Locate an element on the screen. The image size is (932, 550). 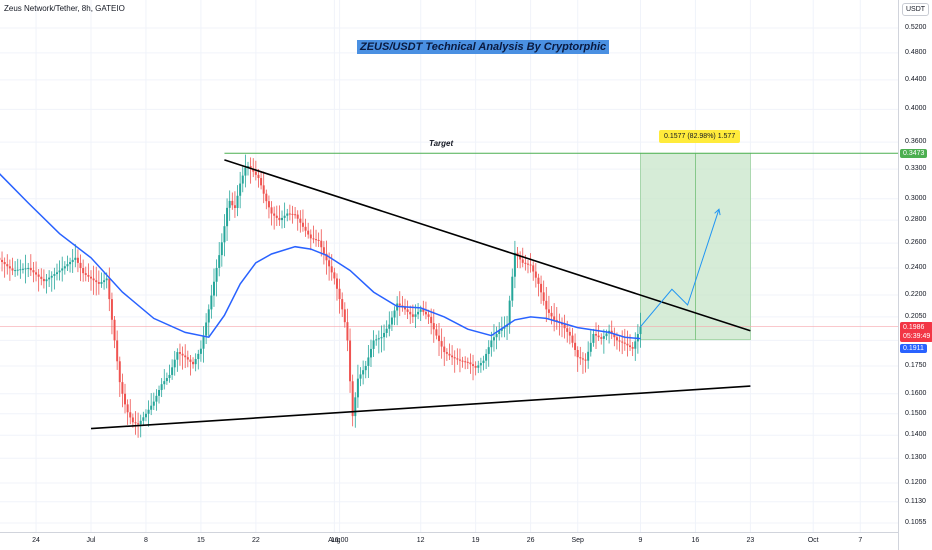
measure-label: 0.1577 (82.98%) 1.577 is located at coordinates (700, 136).